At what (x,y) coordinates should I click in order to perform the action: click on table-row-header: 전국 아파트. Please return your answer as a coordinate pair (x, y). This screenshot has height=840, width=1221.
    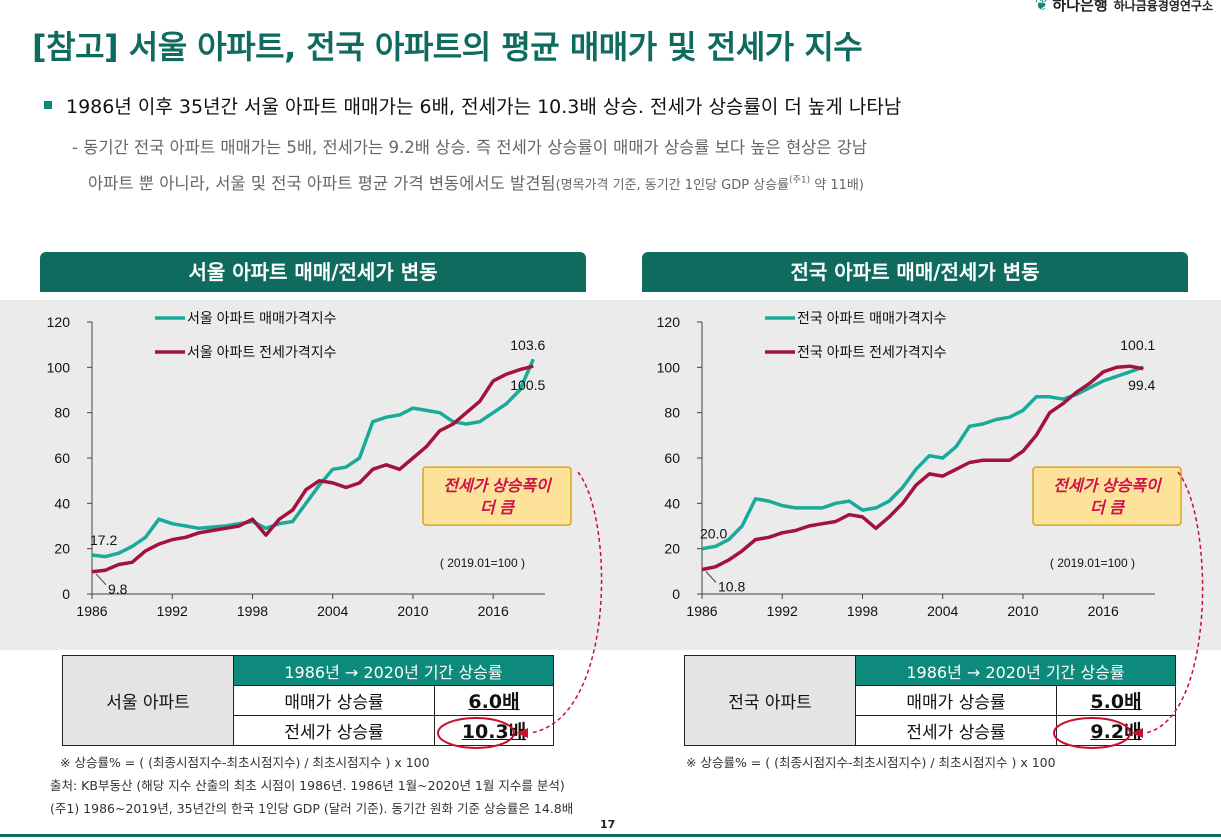
    Looking at the image, I should click on (770, 700).